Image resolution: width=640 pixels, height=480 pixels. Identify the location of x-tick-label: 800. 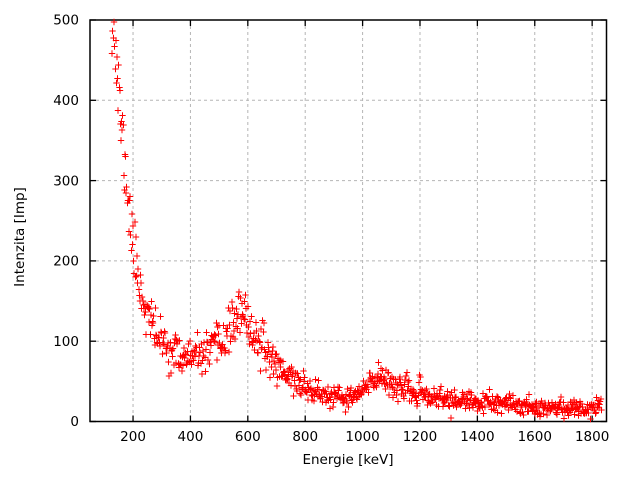
(305, 437).